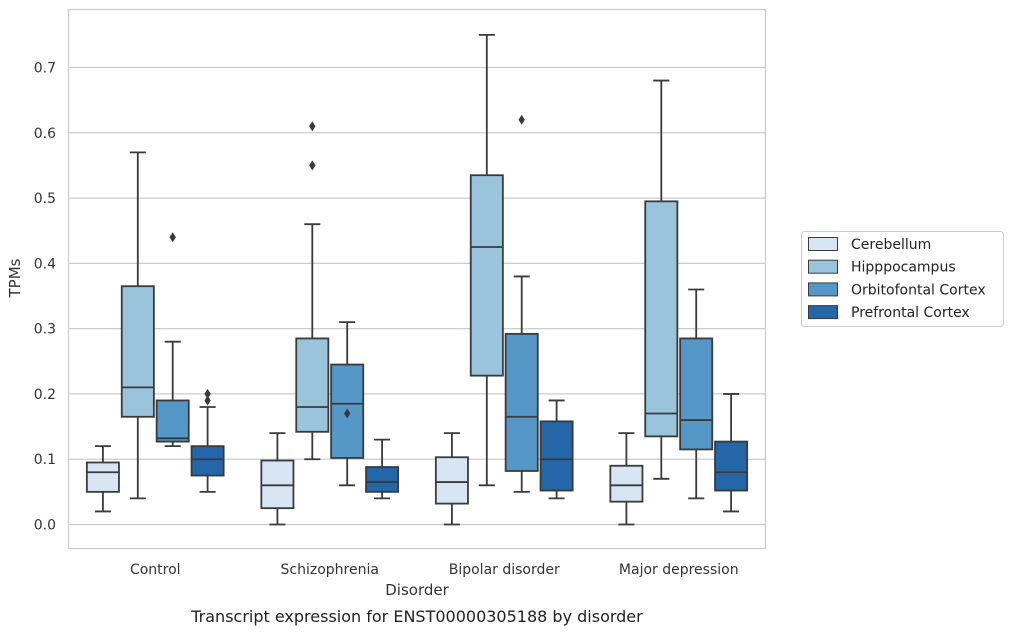 The image size is (1014, 634). What do you see at coordinates (910, 313) in the screenshot?
I see `legend-label: Prefrontal Cortex` at bounding box center [910, 313].